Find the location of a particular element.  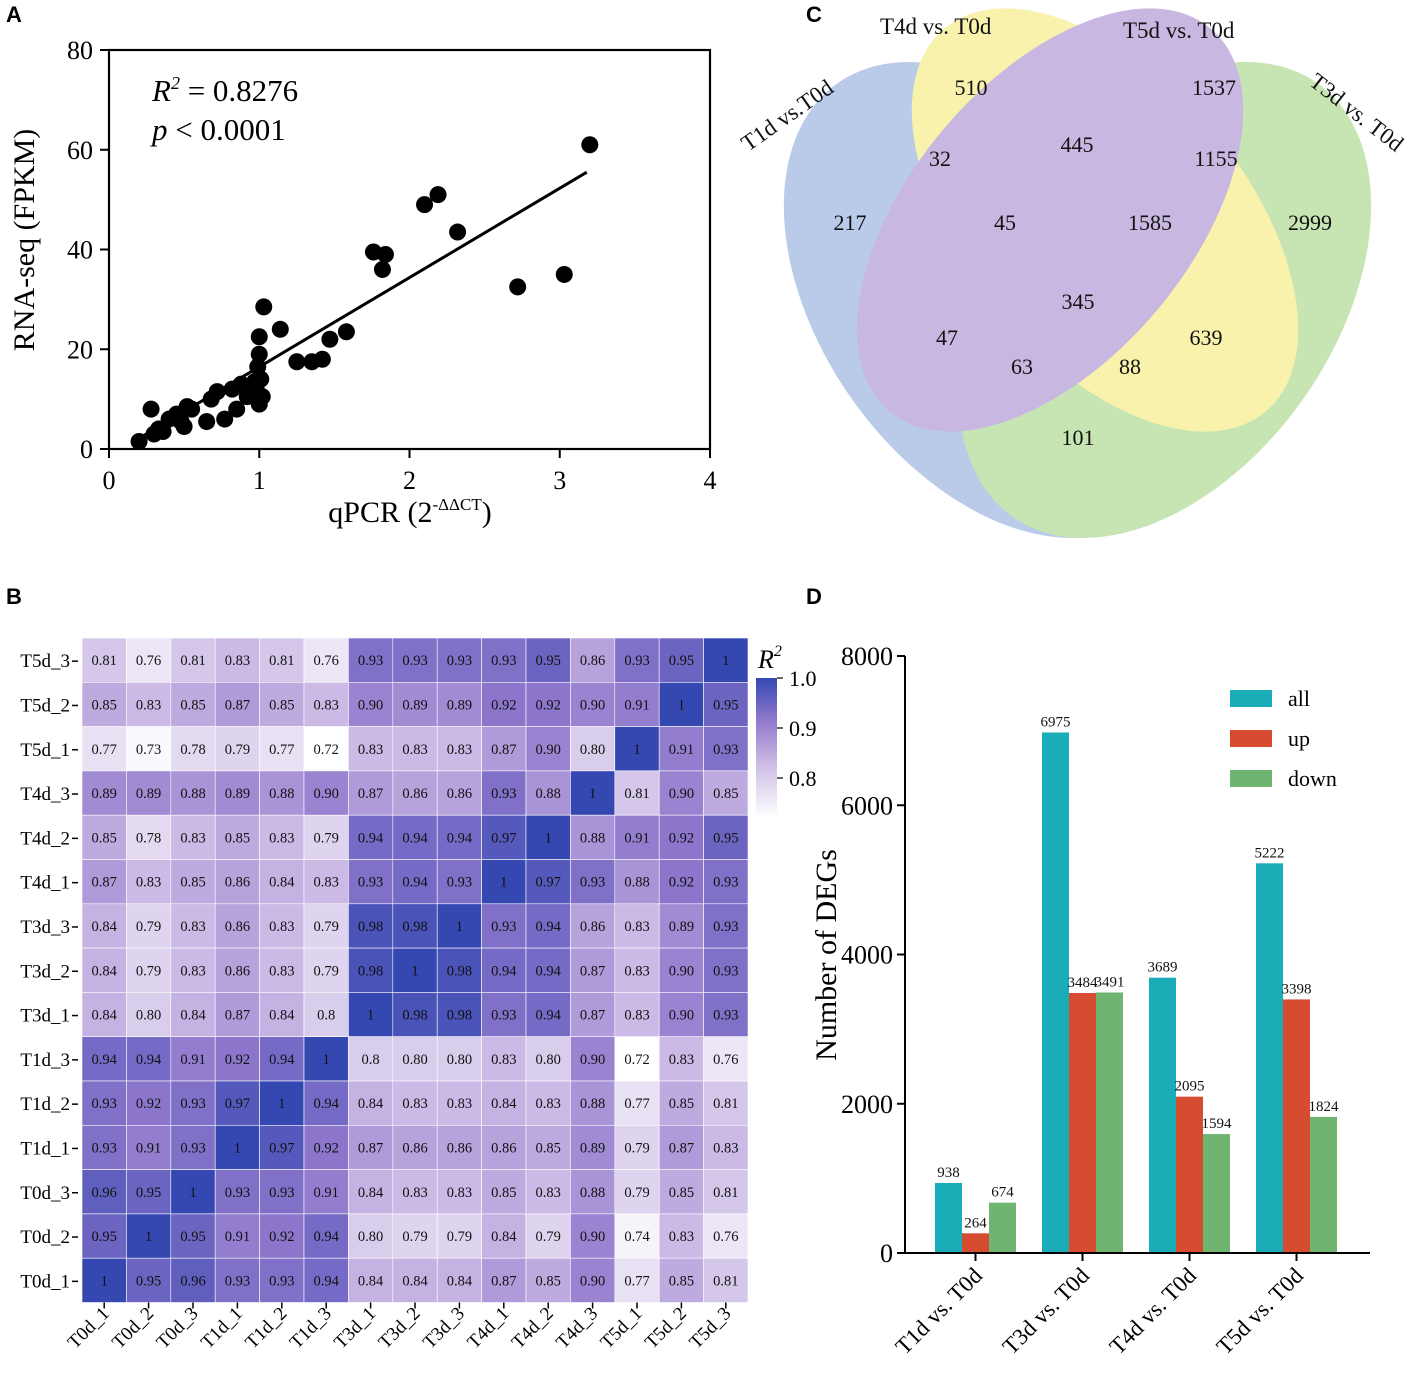

heatmap-row-label: T3d_3 is located at coordinates (45, 927).